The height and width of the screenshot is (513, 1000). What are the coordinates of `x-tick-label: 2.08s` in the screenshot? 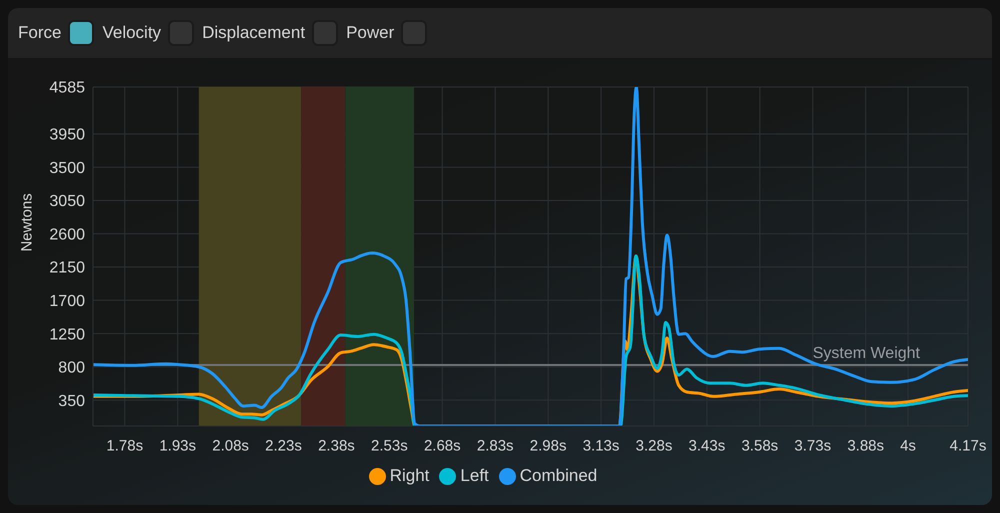 It's located at (230, 446).